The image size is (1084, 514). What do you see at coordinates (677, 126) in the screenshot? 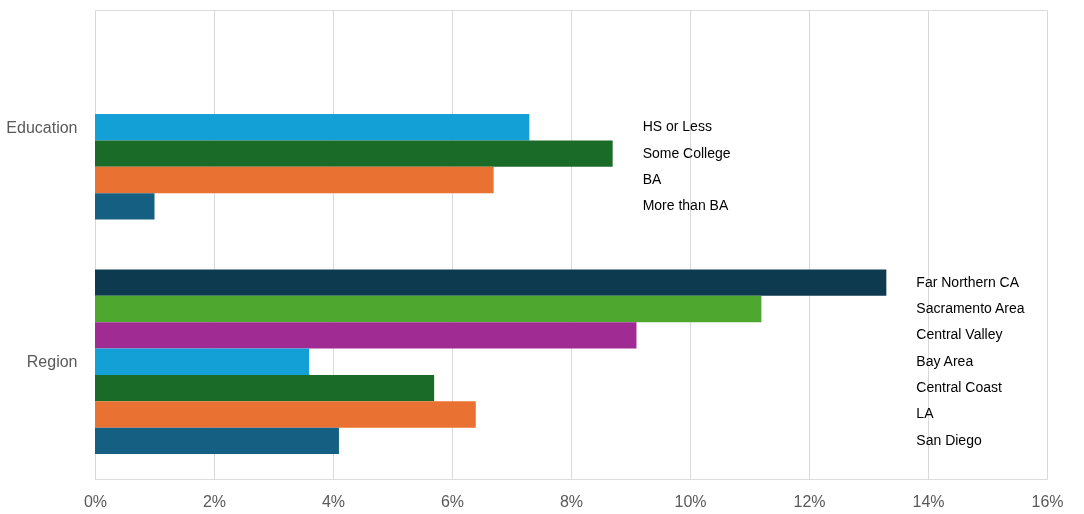
I see `text: HS or Less` at bounding box center [677, 126].